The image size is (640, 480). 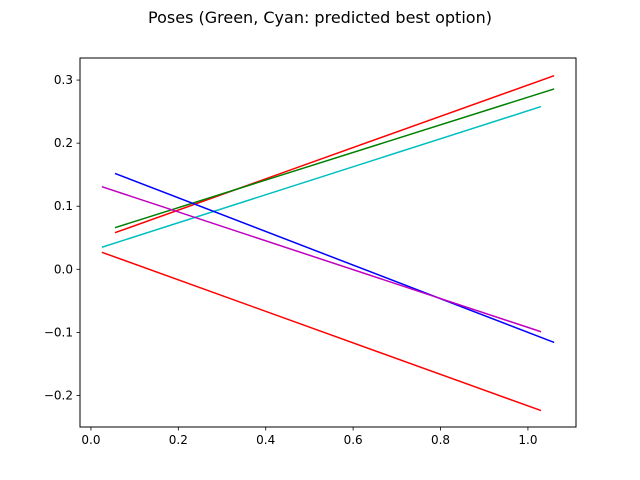 I want to click on y-axis-ticks: −0.2 −0.1 0.0 0.1 0.2 0.3, so click(x=62, y=237).